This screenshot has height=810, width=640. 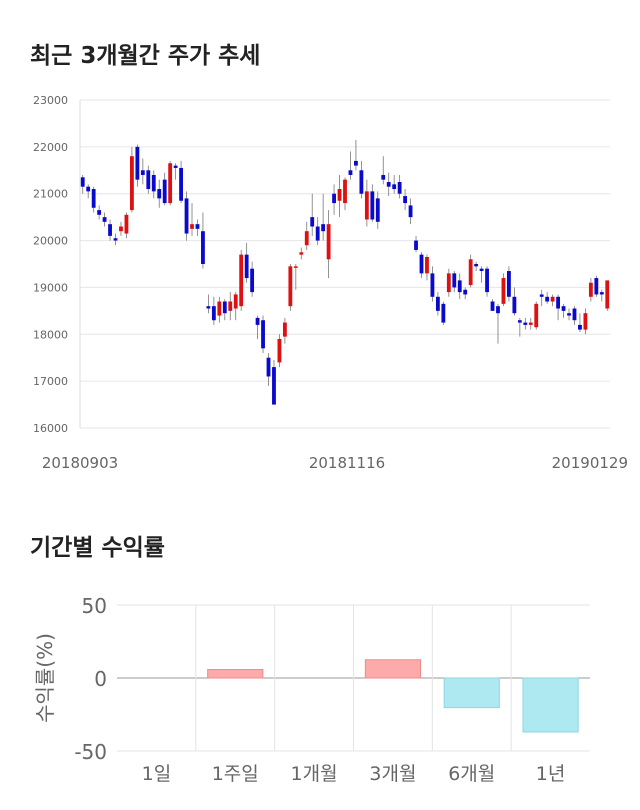 I want to click on y-tick-label: 19000, so click(x=50, y=287).